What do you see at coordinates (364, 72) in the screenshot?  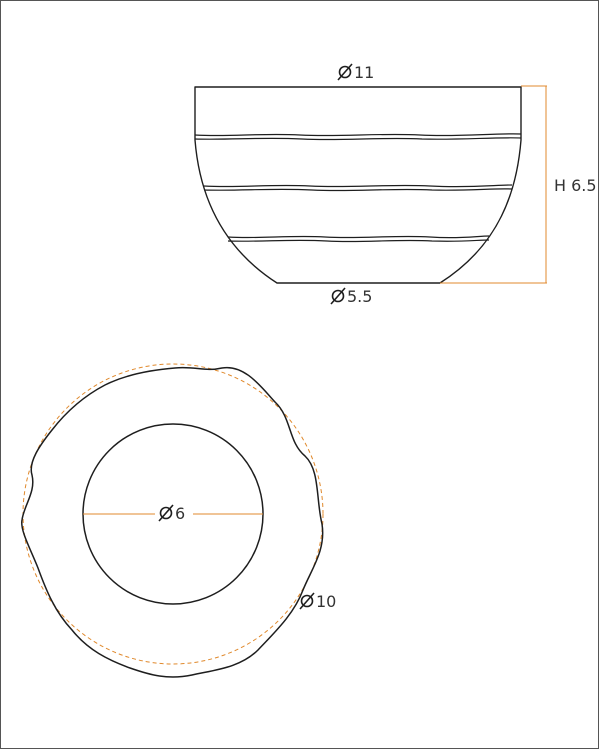 I see `top-diameter-label: 11` at bounding box center [364, 72].